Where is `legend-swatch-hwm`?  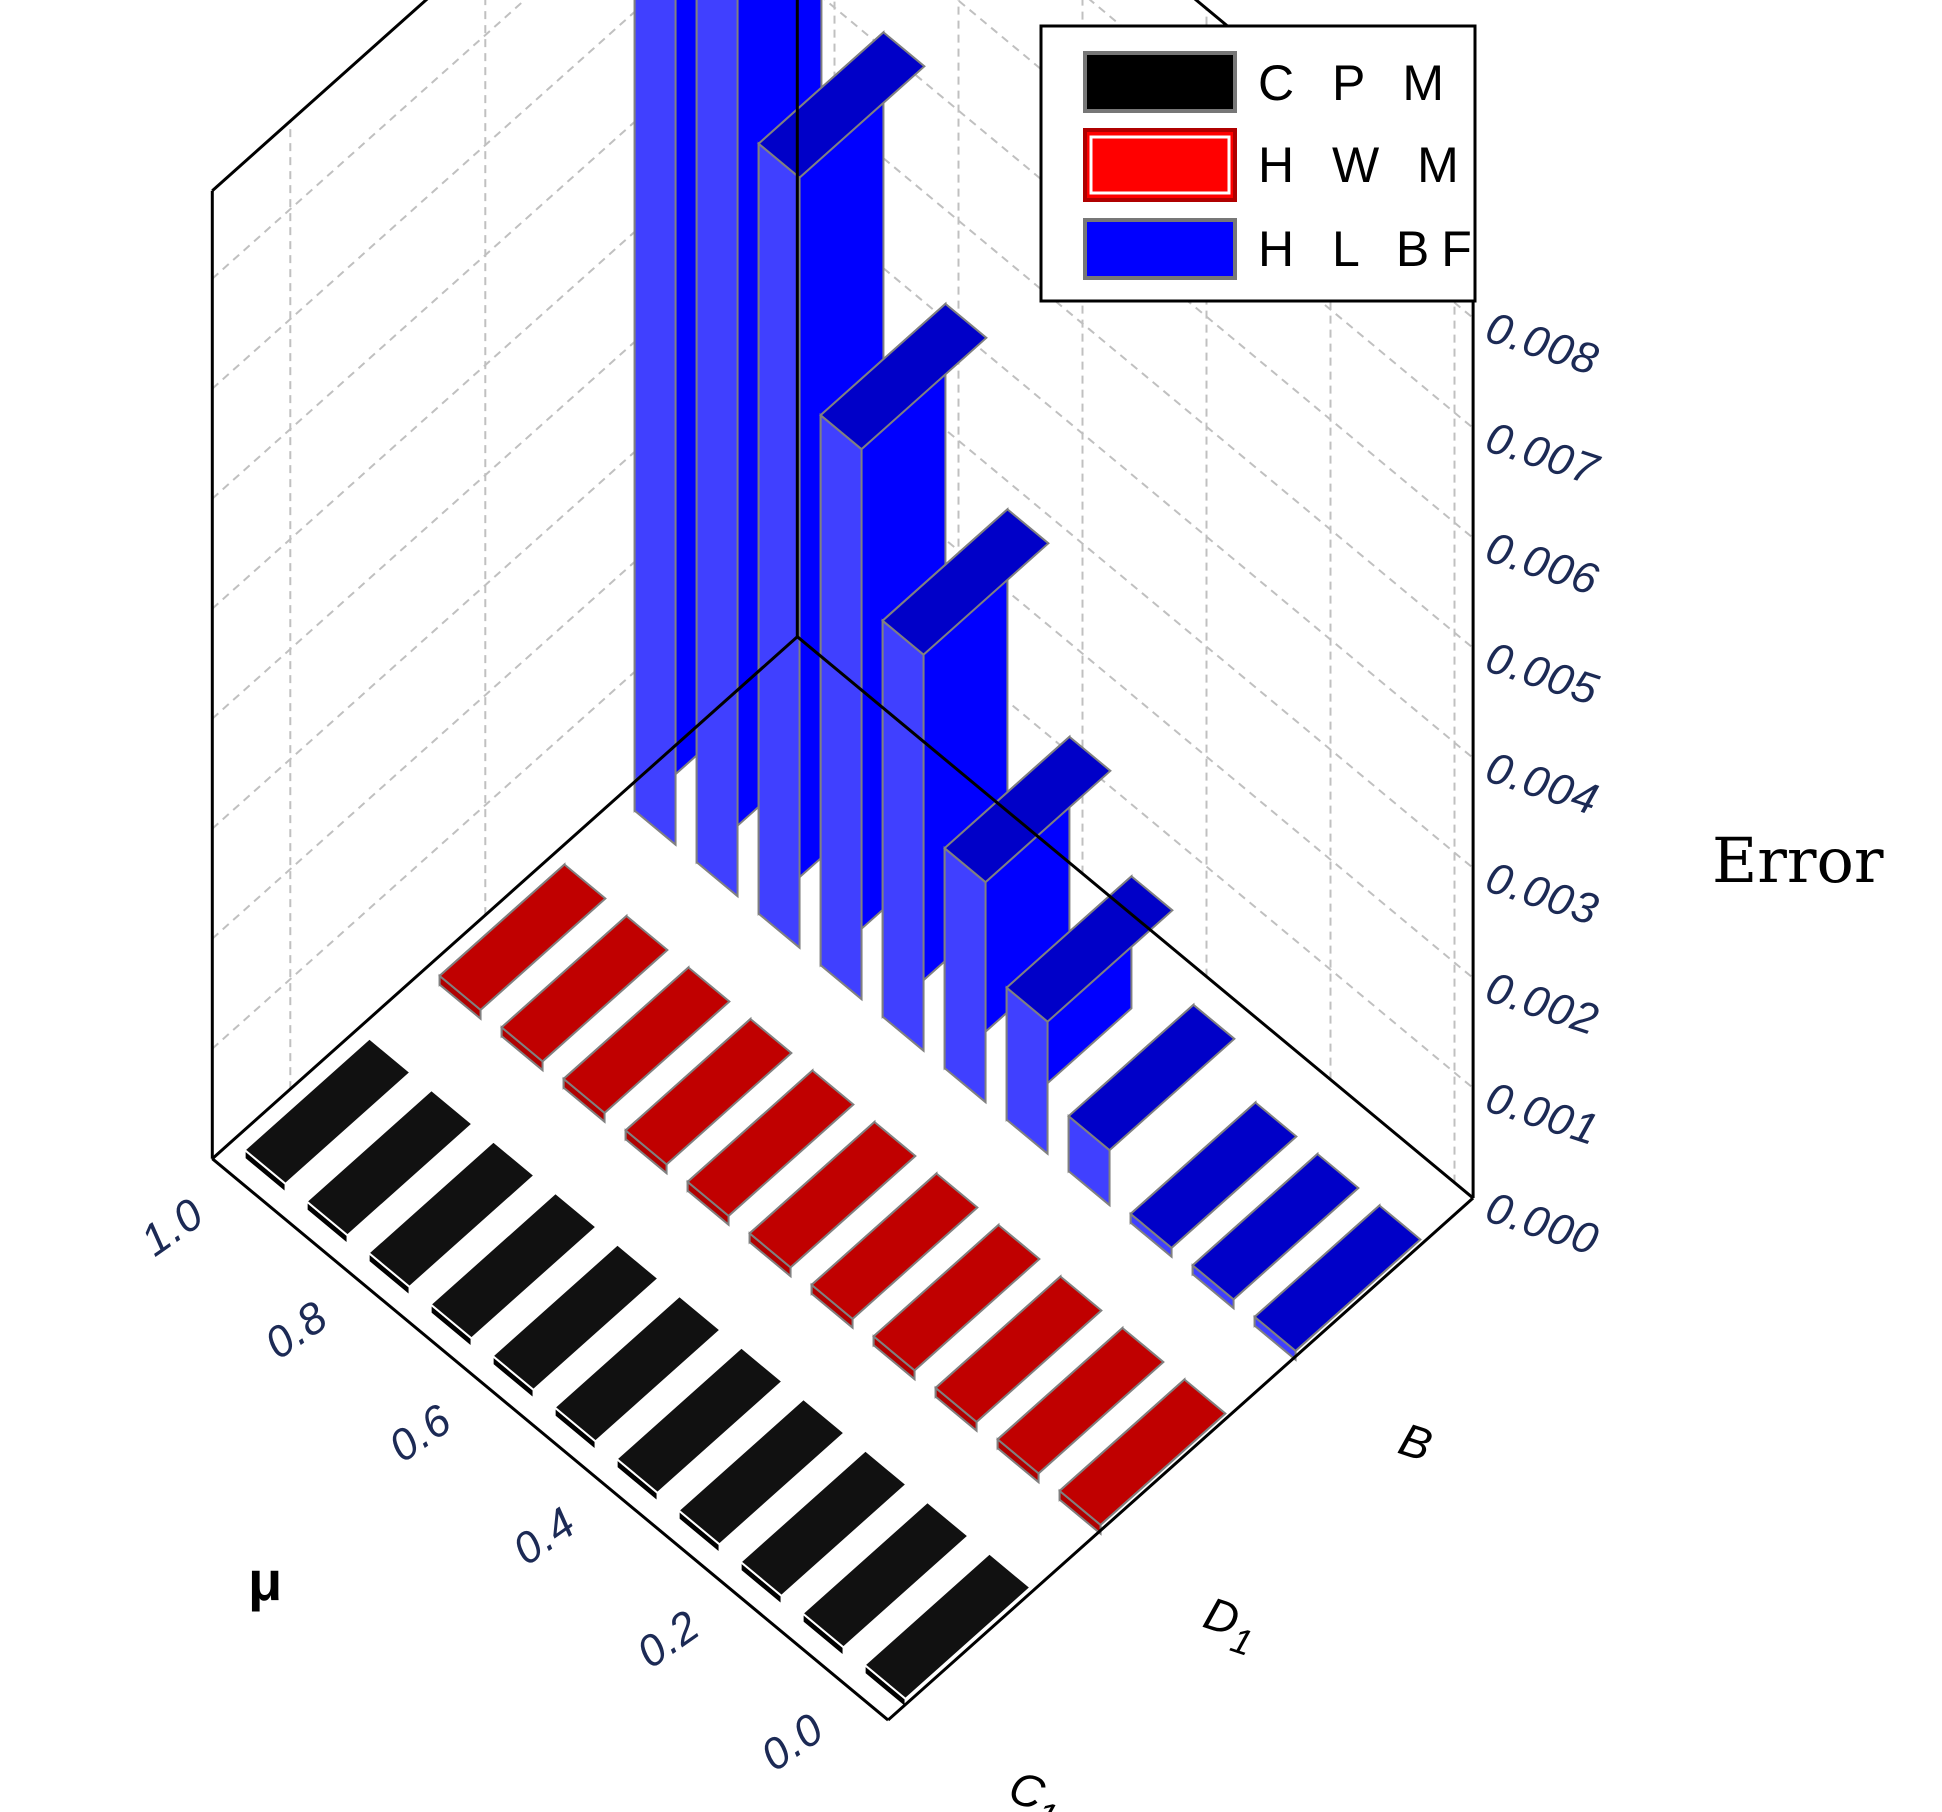
legend-swatch-hwm is located at coordinates (1160, 165).